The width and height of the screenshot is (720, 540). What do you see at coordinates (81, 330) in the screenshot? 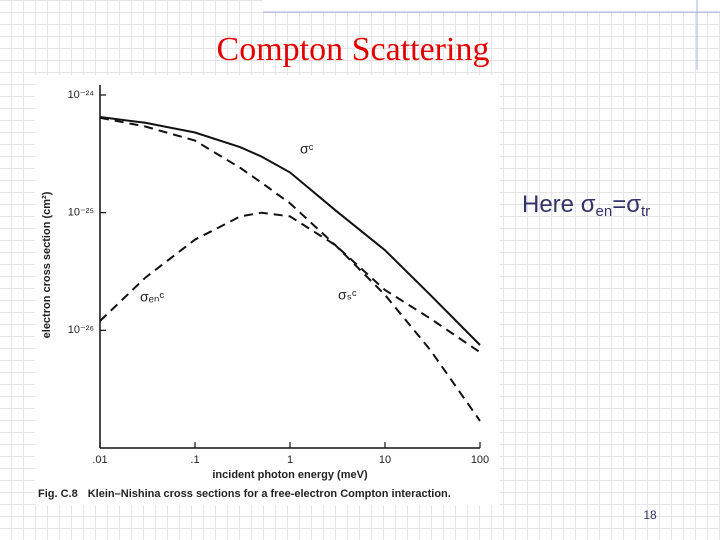
I see `y-tick-label: 10⁻²⁶` at bounding box center [81, 330].